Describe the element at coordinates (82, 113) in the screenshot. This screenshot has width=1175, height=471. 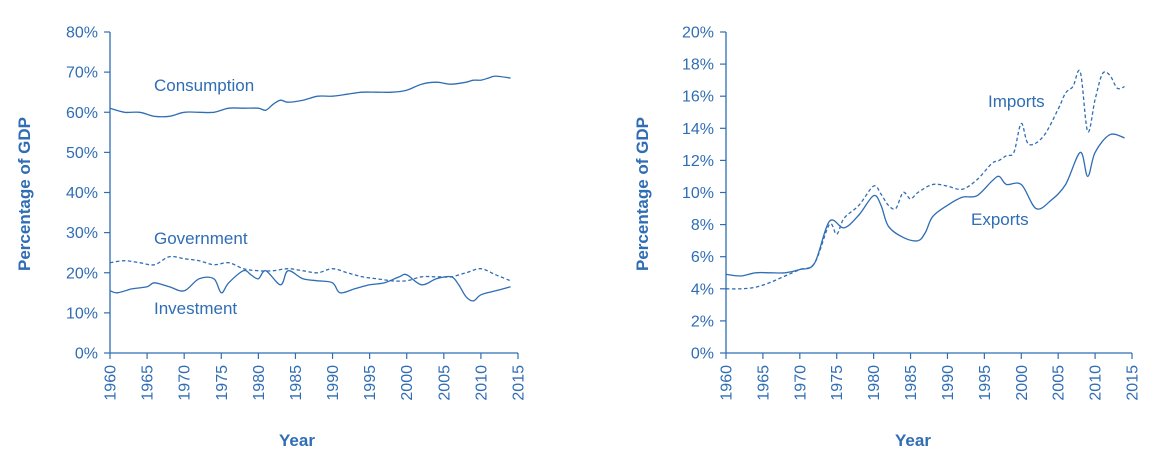
I see `left-y-tick-label: 60%` at that location.